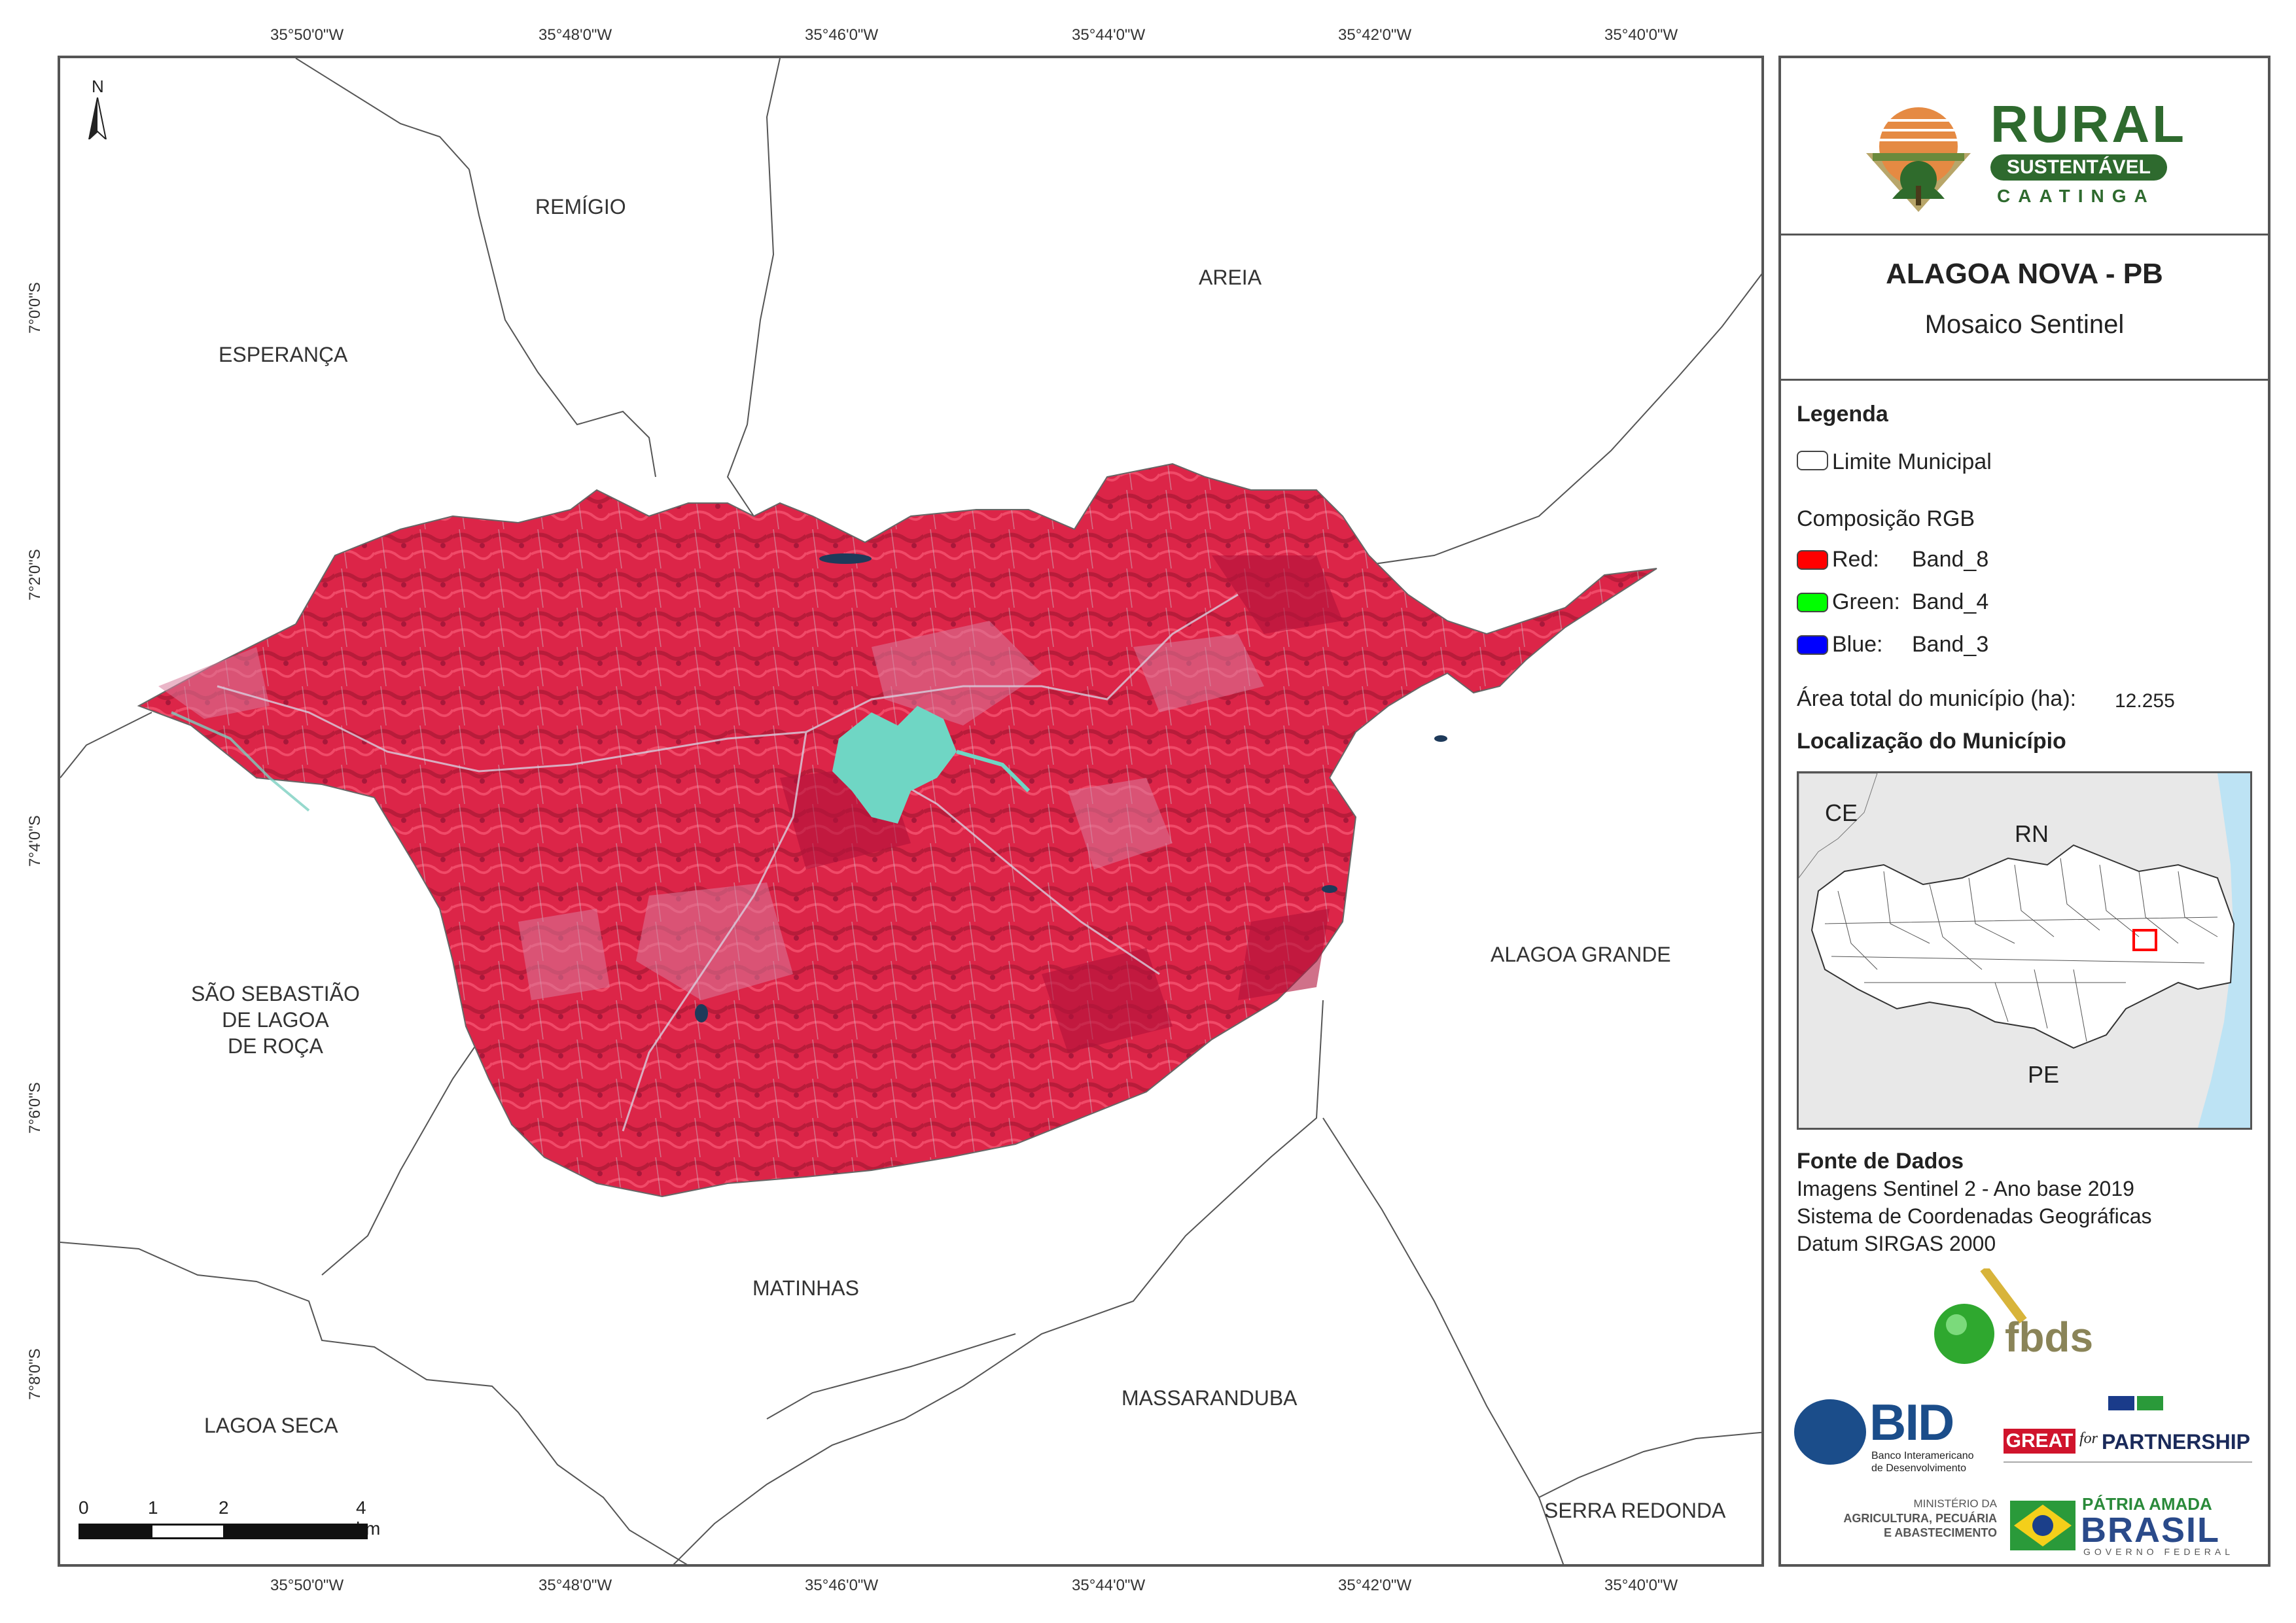 This screenshot has width=2296, height=1623. What do you see at coordinates (2088, 1438) in the screenshot?
I see `for-text: for` at bounding box center [2088, 1438].